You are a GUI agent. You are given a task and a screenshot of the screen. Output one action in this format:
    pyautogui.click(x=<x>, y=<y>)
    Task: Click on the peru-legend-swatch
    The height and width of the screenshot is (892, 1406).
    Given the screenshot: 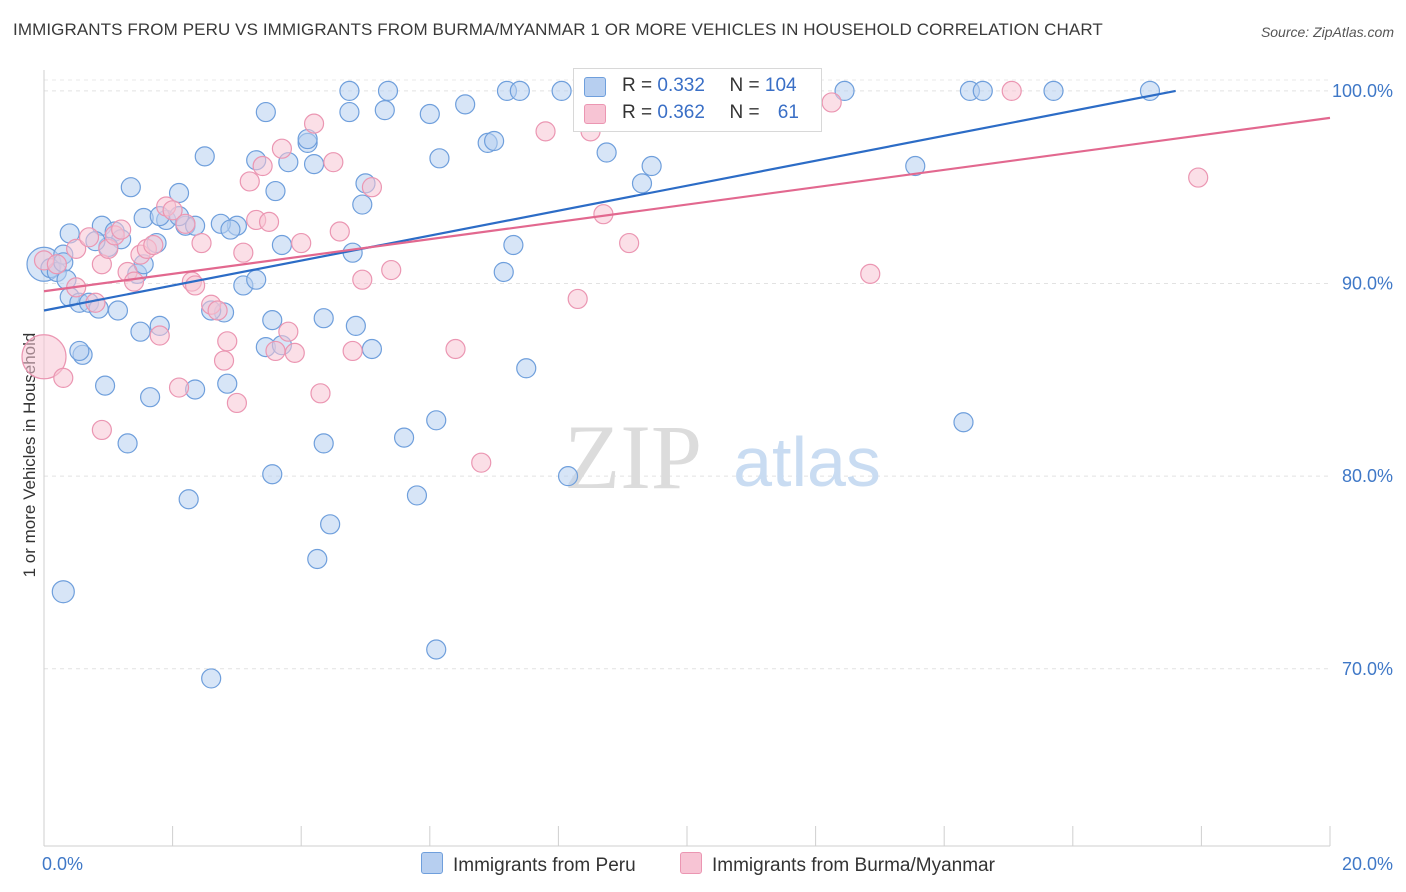 What is the action you would take?
    pyautogui.click(x=432, y=863)
    